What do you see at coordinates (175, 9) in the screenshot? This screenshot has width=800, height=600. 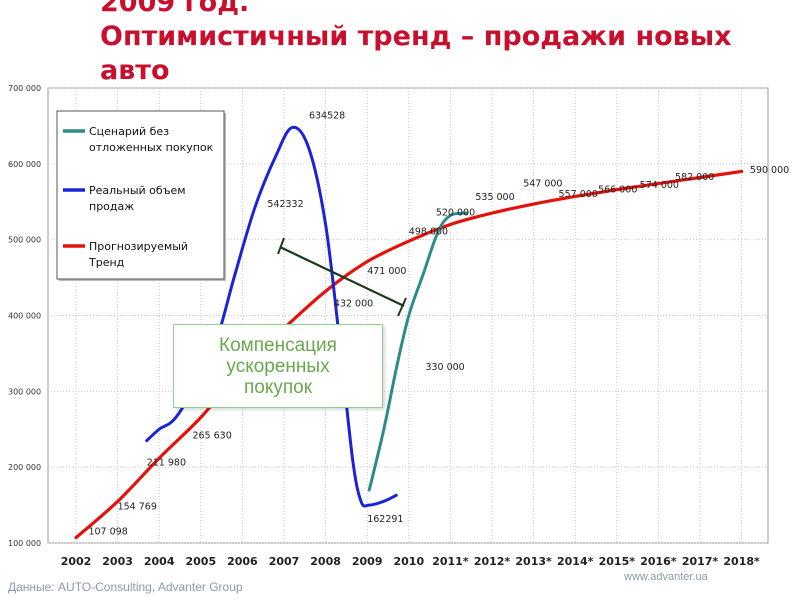 I see `title-line-1: 2009 год.` at bounding box center [175, 9].